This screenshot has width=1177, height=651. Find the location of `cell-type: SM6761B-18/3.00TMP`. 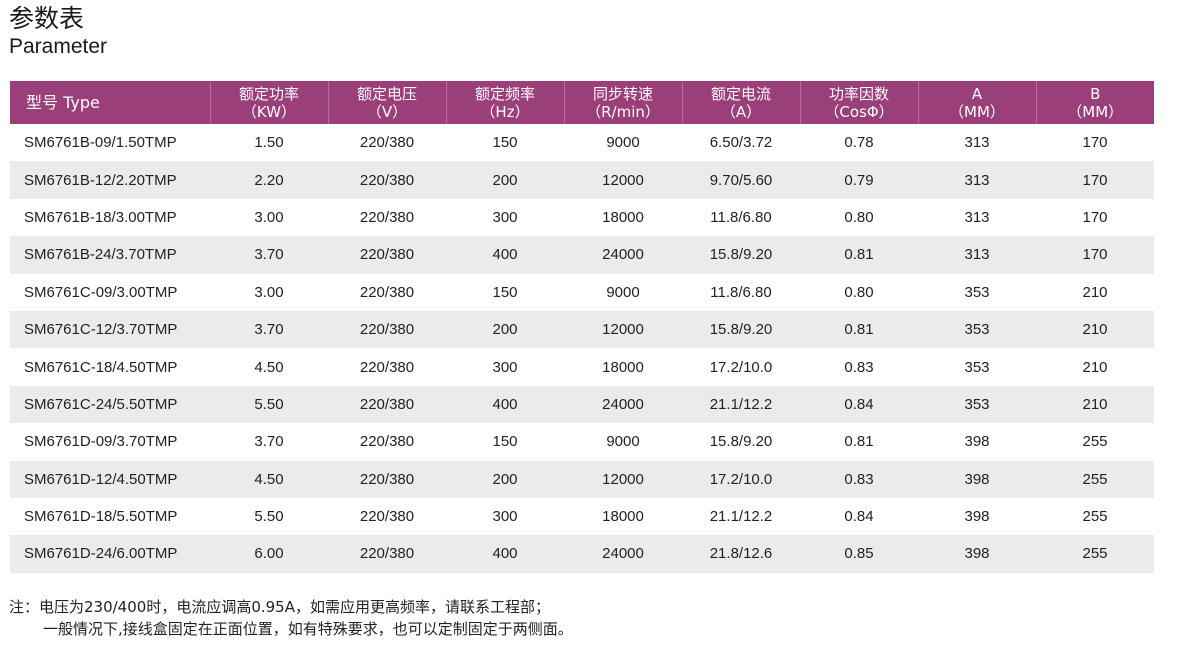

cell-type: SM6761B-18/3.00TMP is located at coordinates (110, 217).